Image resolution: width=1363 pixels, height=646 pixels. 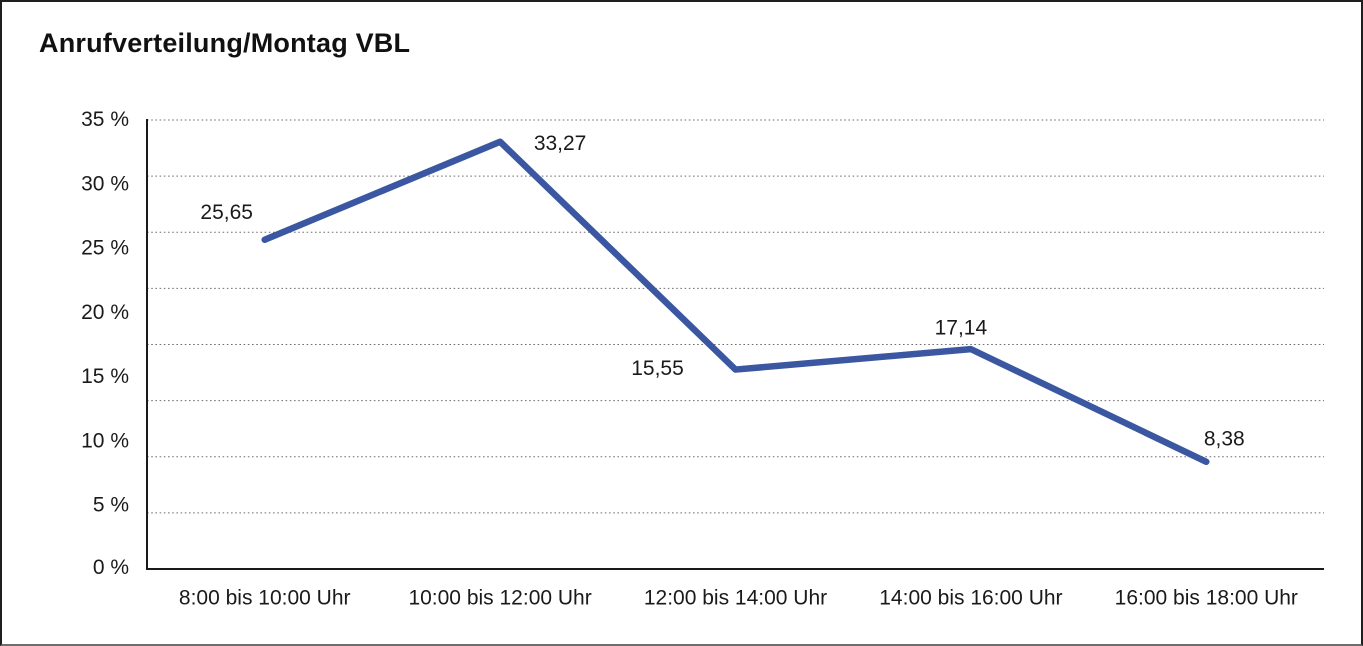 What do you see at coordinates (226, 212) in the screenshot?
I see `data-point-label: 25,65` at bounding box center [226, 212].